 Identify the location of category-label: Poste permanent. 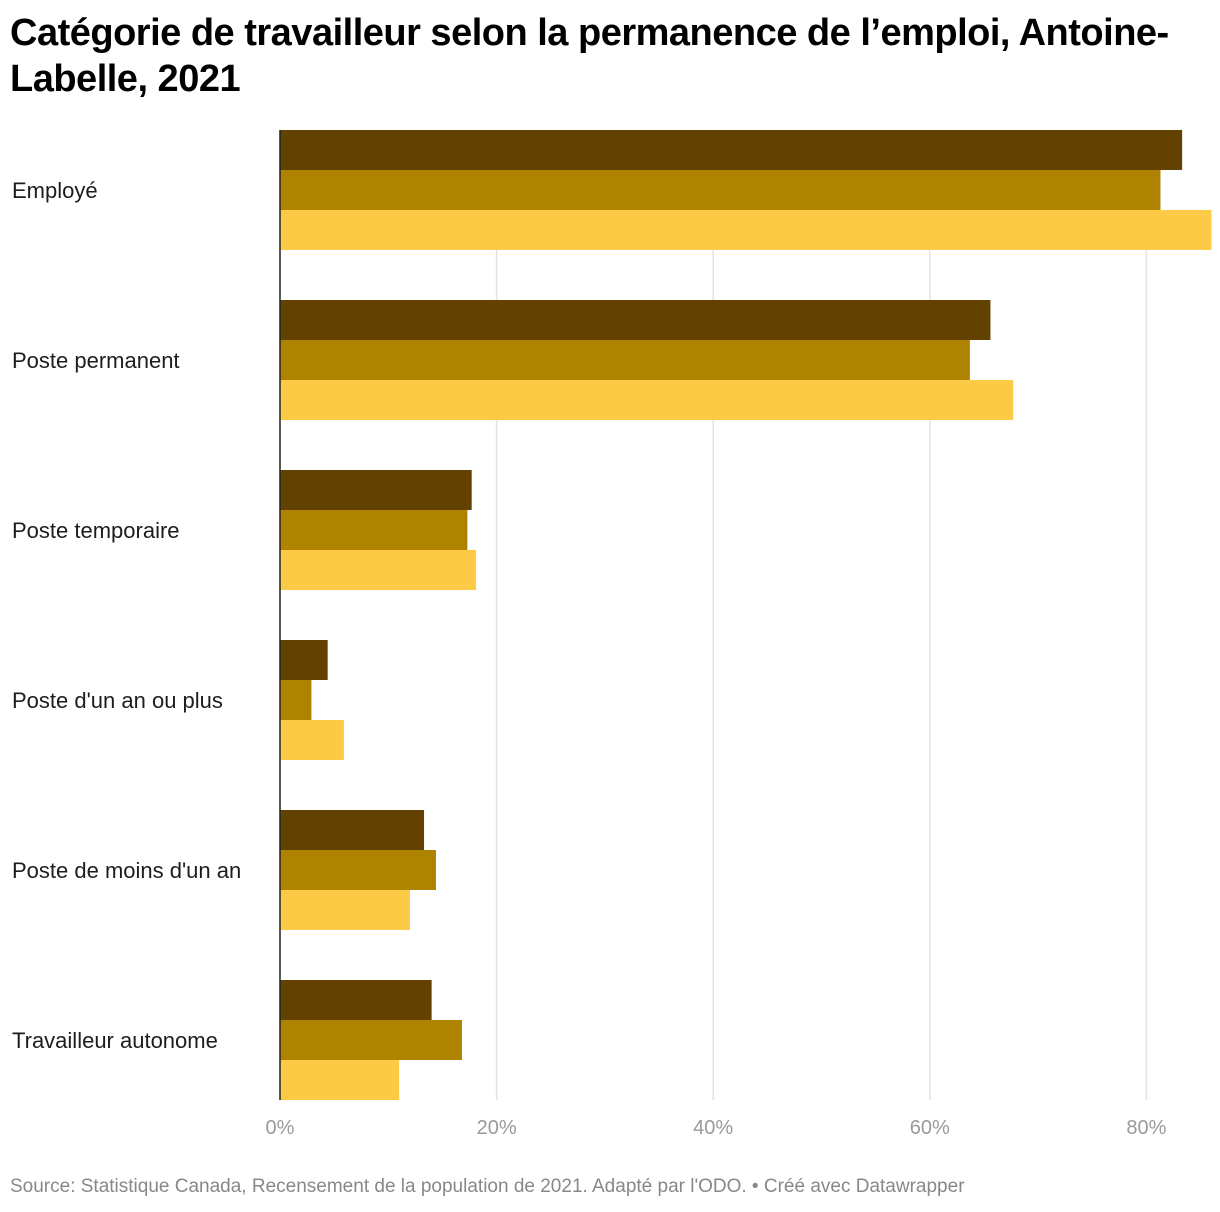
(96, 360).